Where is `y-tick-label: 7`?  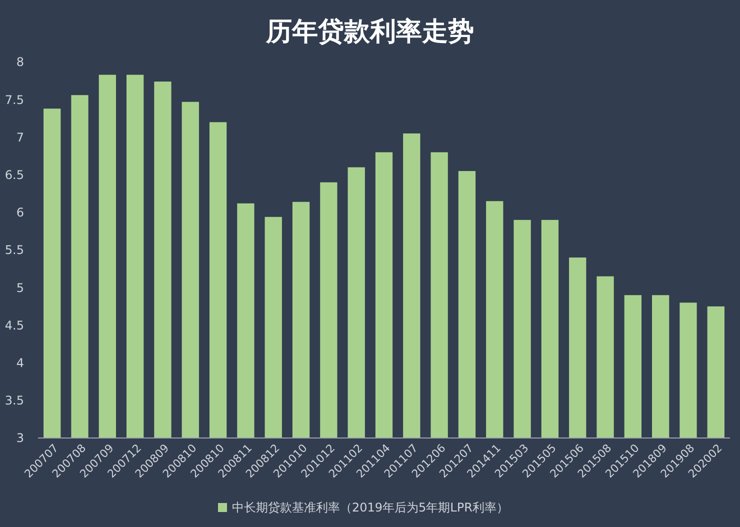 y-tick-label: 7 is located at coordinates (20, 137).